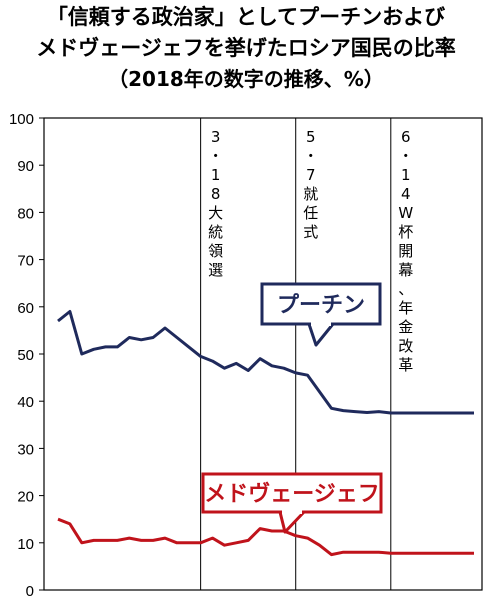  I want to click on event-label: 6 ・ 1 4 W 杯開幕、年金改革, so click(405, 251).